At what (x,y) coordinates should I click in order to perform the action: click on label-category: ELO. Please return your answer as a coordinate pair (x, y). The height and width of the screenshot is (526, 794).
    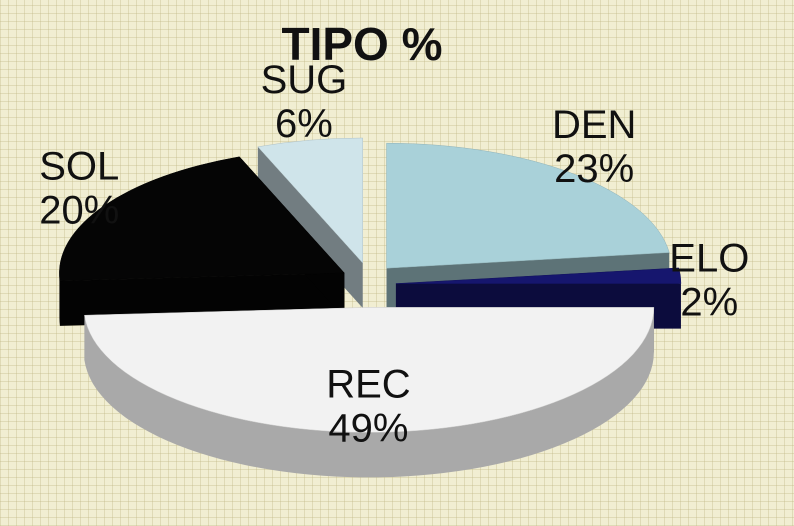
    Looking at the image, I should click on (709, 258).